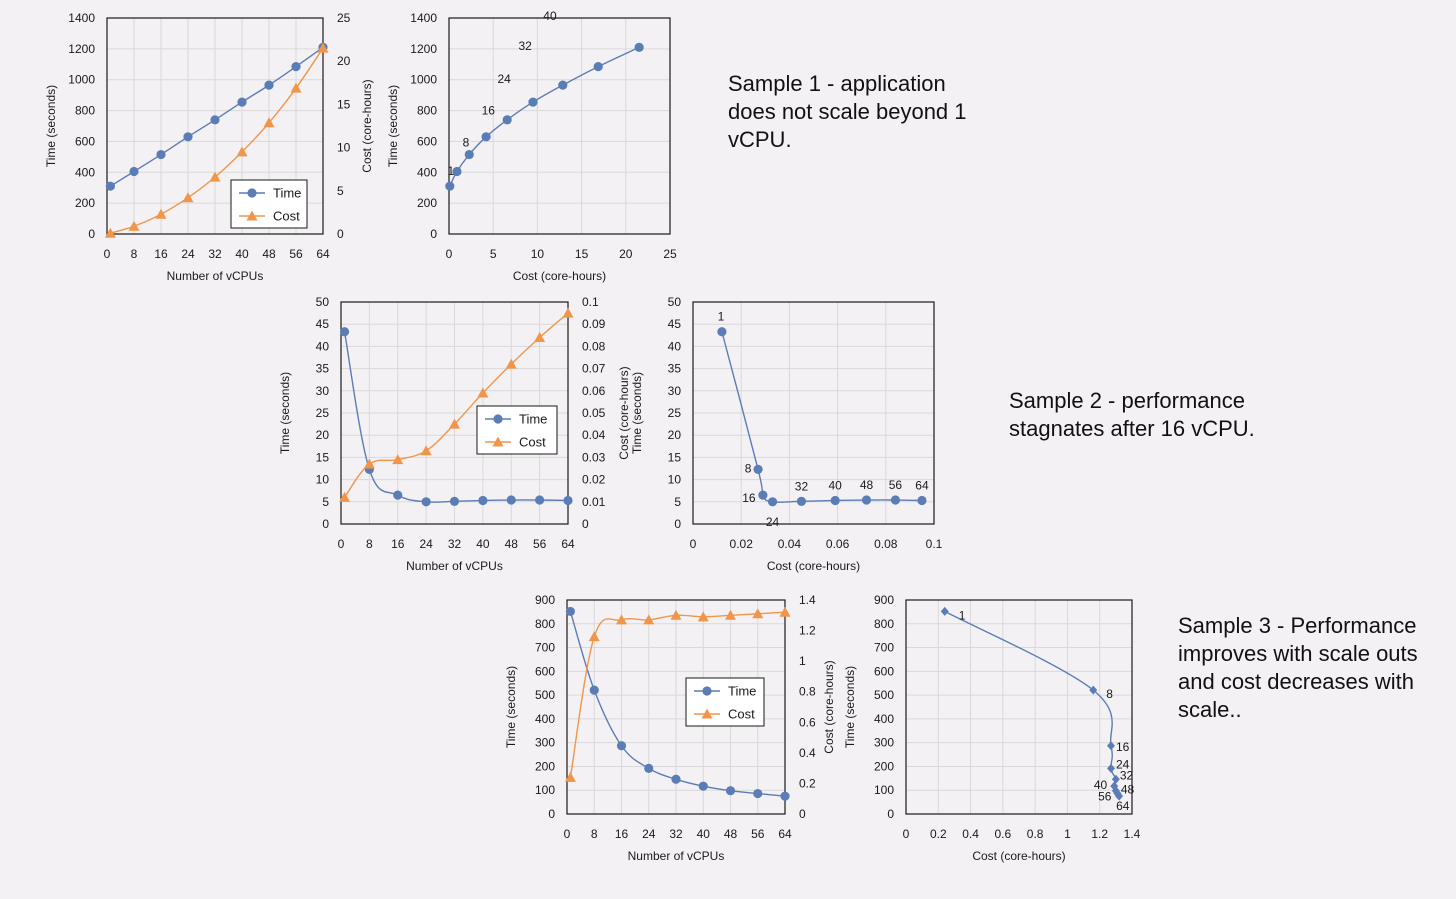  I want to click on y2-tick-label: 1, so click(802, 661).